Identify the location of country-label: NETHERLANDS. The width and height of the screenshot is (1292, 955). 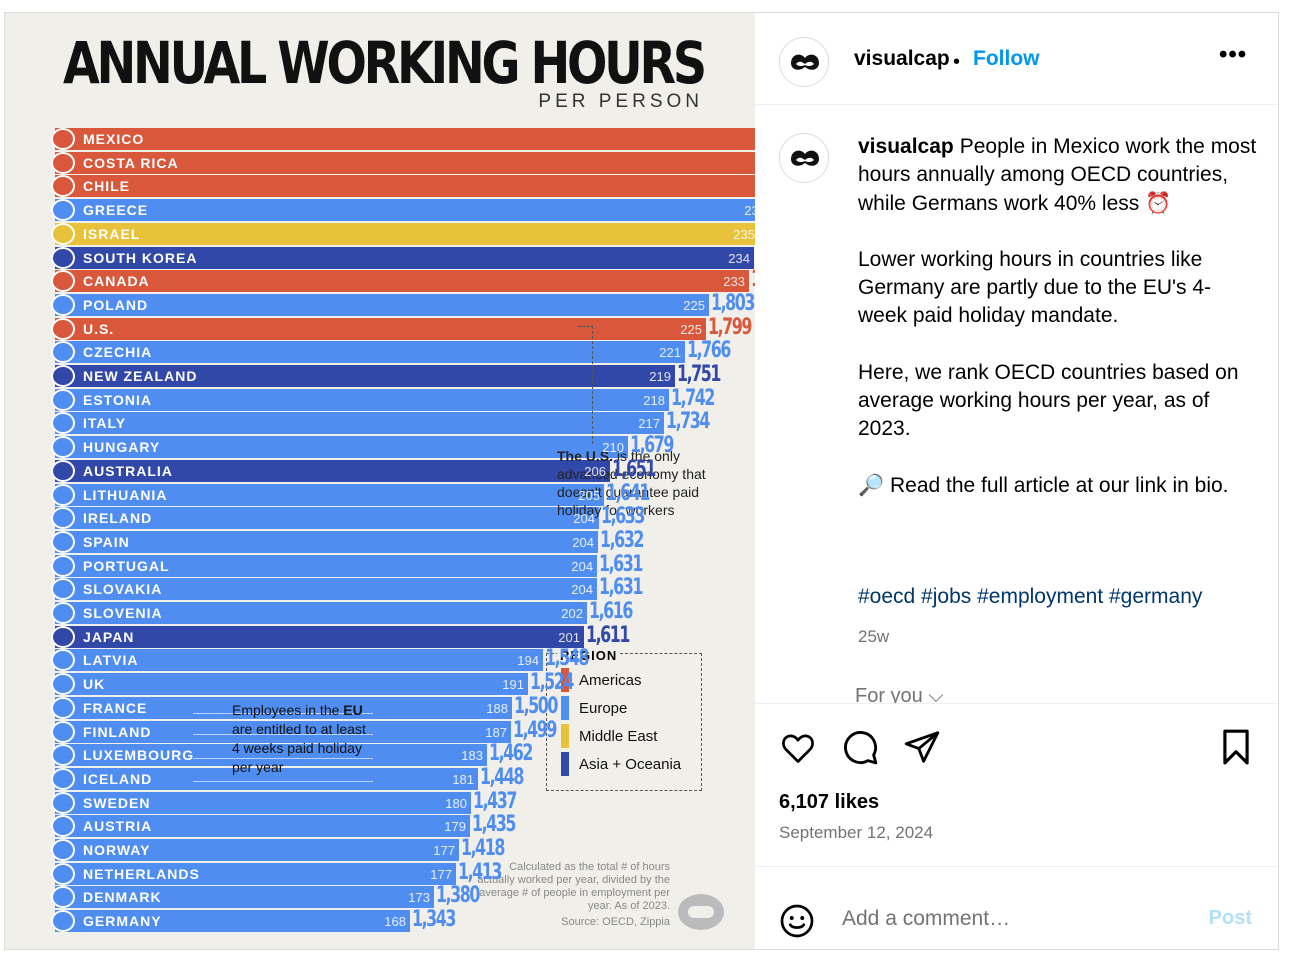
(141, 873).